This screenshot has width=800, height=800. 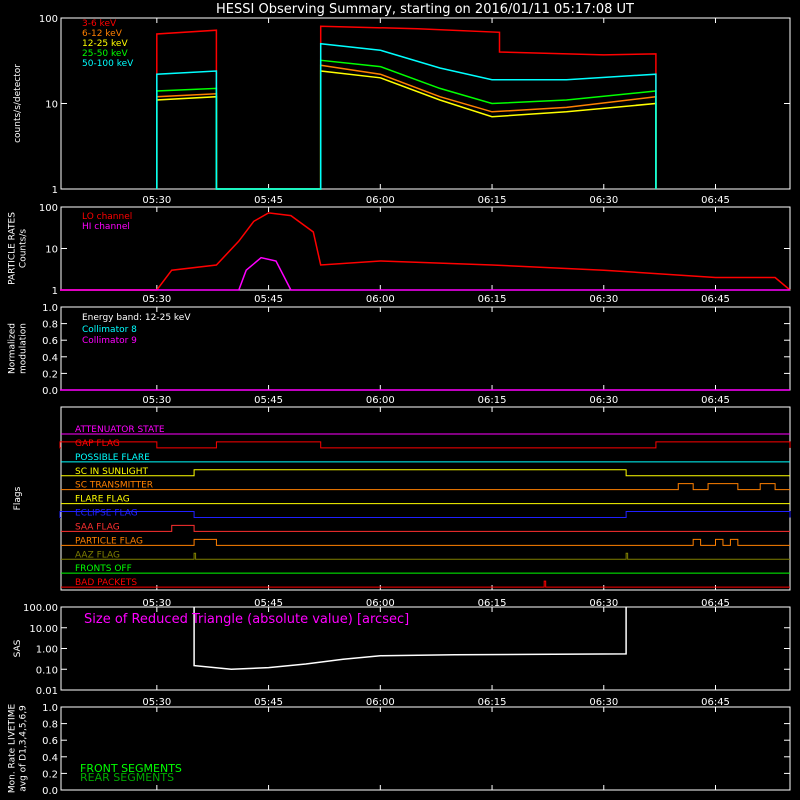 I want to click on legend-entry: REAR SEGMENTS, so click(x=127, y=777).